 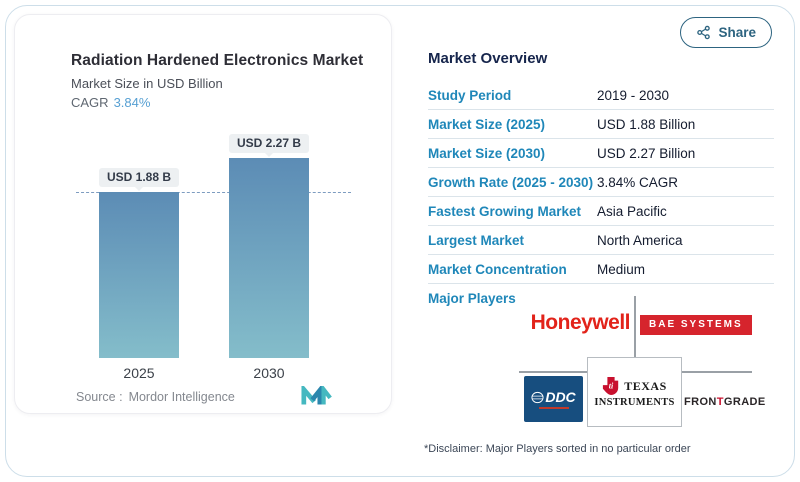 I want to click on reference-dashline, so click(x=213, y=192).